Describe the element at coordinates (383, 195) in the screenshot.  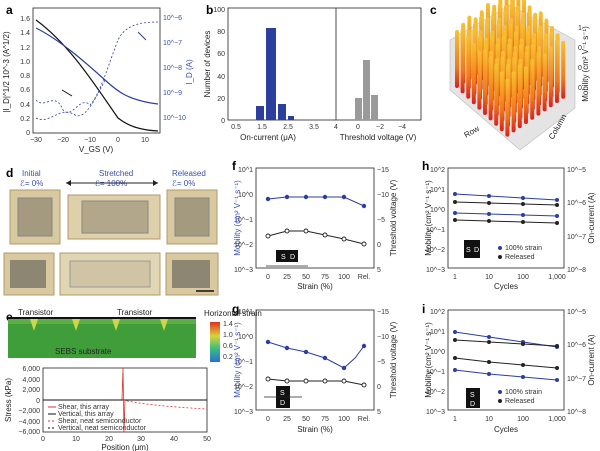
I see `svg-text: −10` at that location.